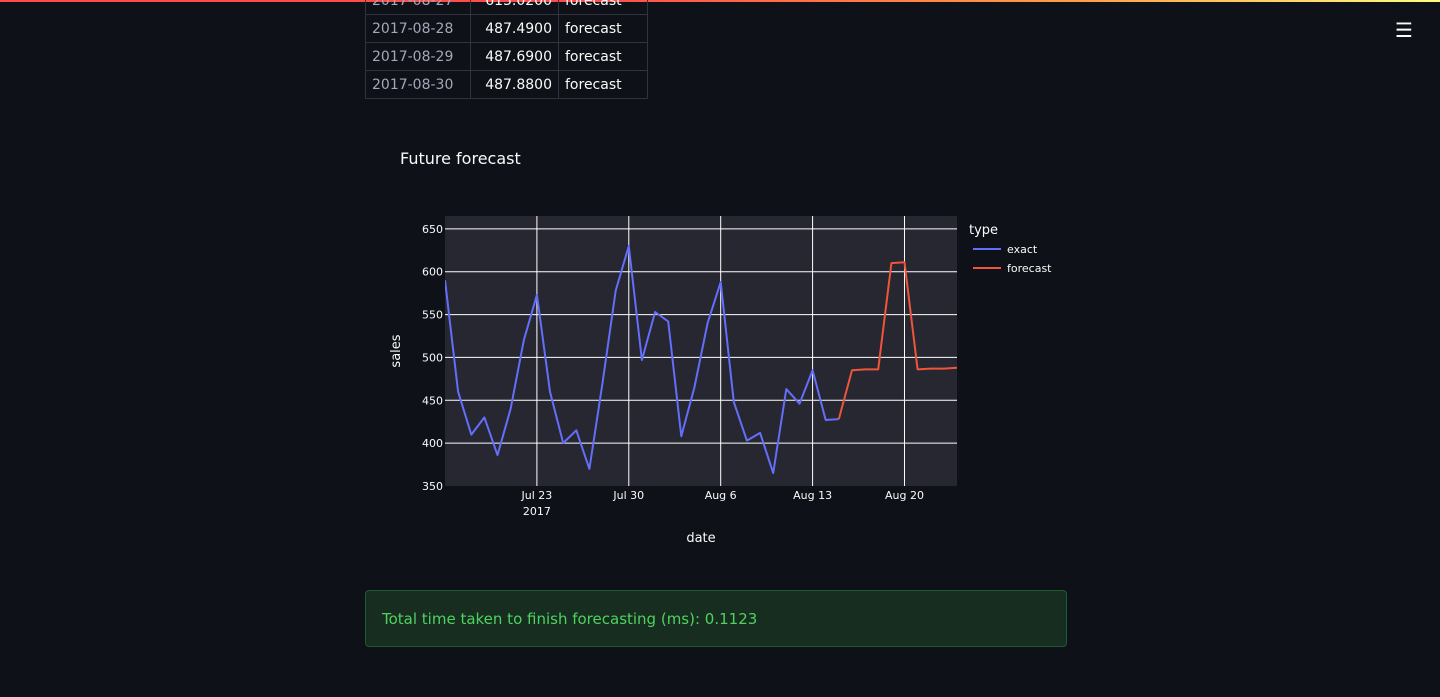 This screenshot has height=697, width=1440. Describe the element at coordinates (418, 84) in the screenshot. I see `row-index: 2017-08-30` at that location.